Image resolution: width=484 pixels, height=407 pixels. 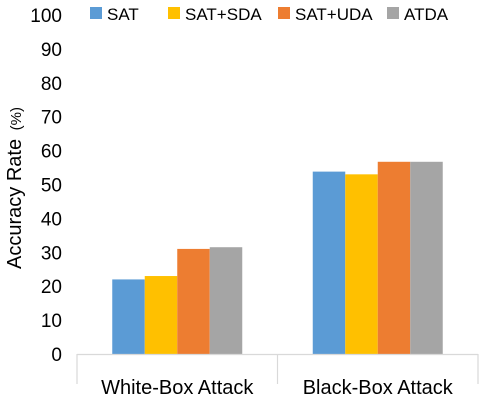 I want to click on y-axis-label-main: Accuracy Rate, so click(x=15, y=204).